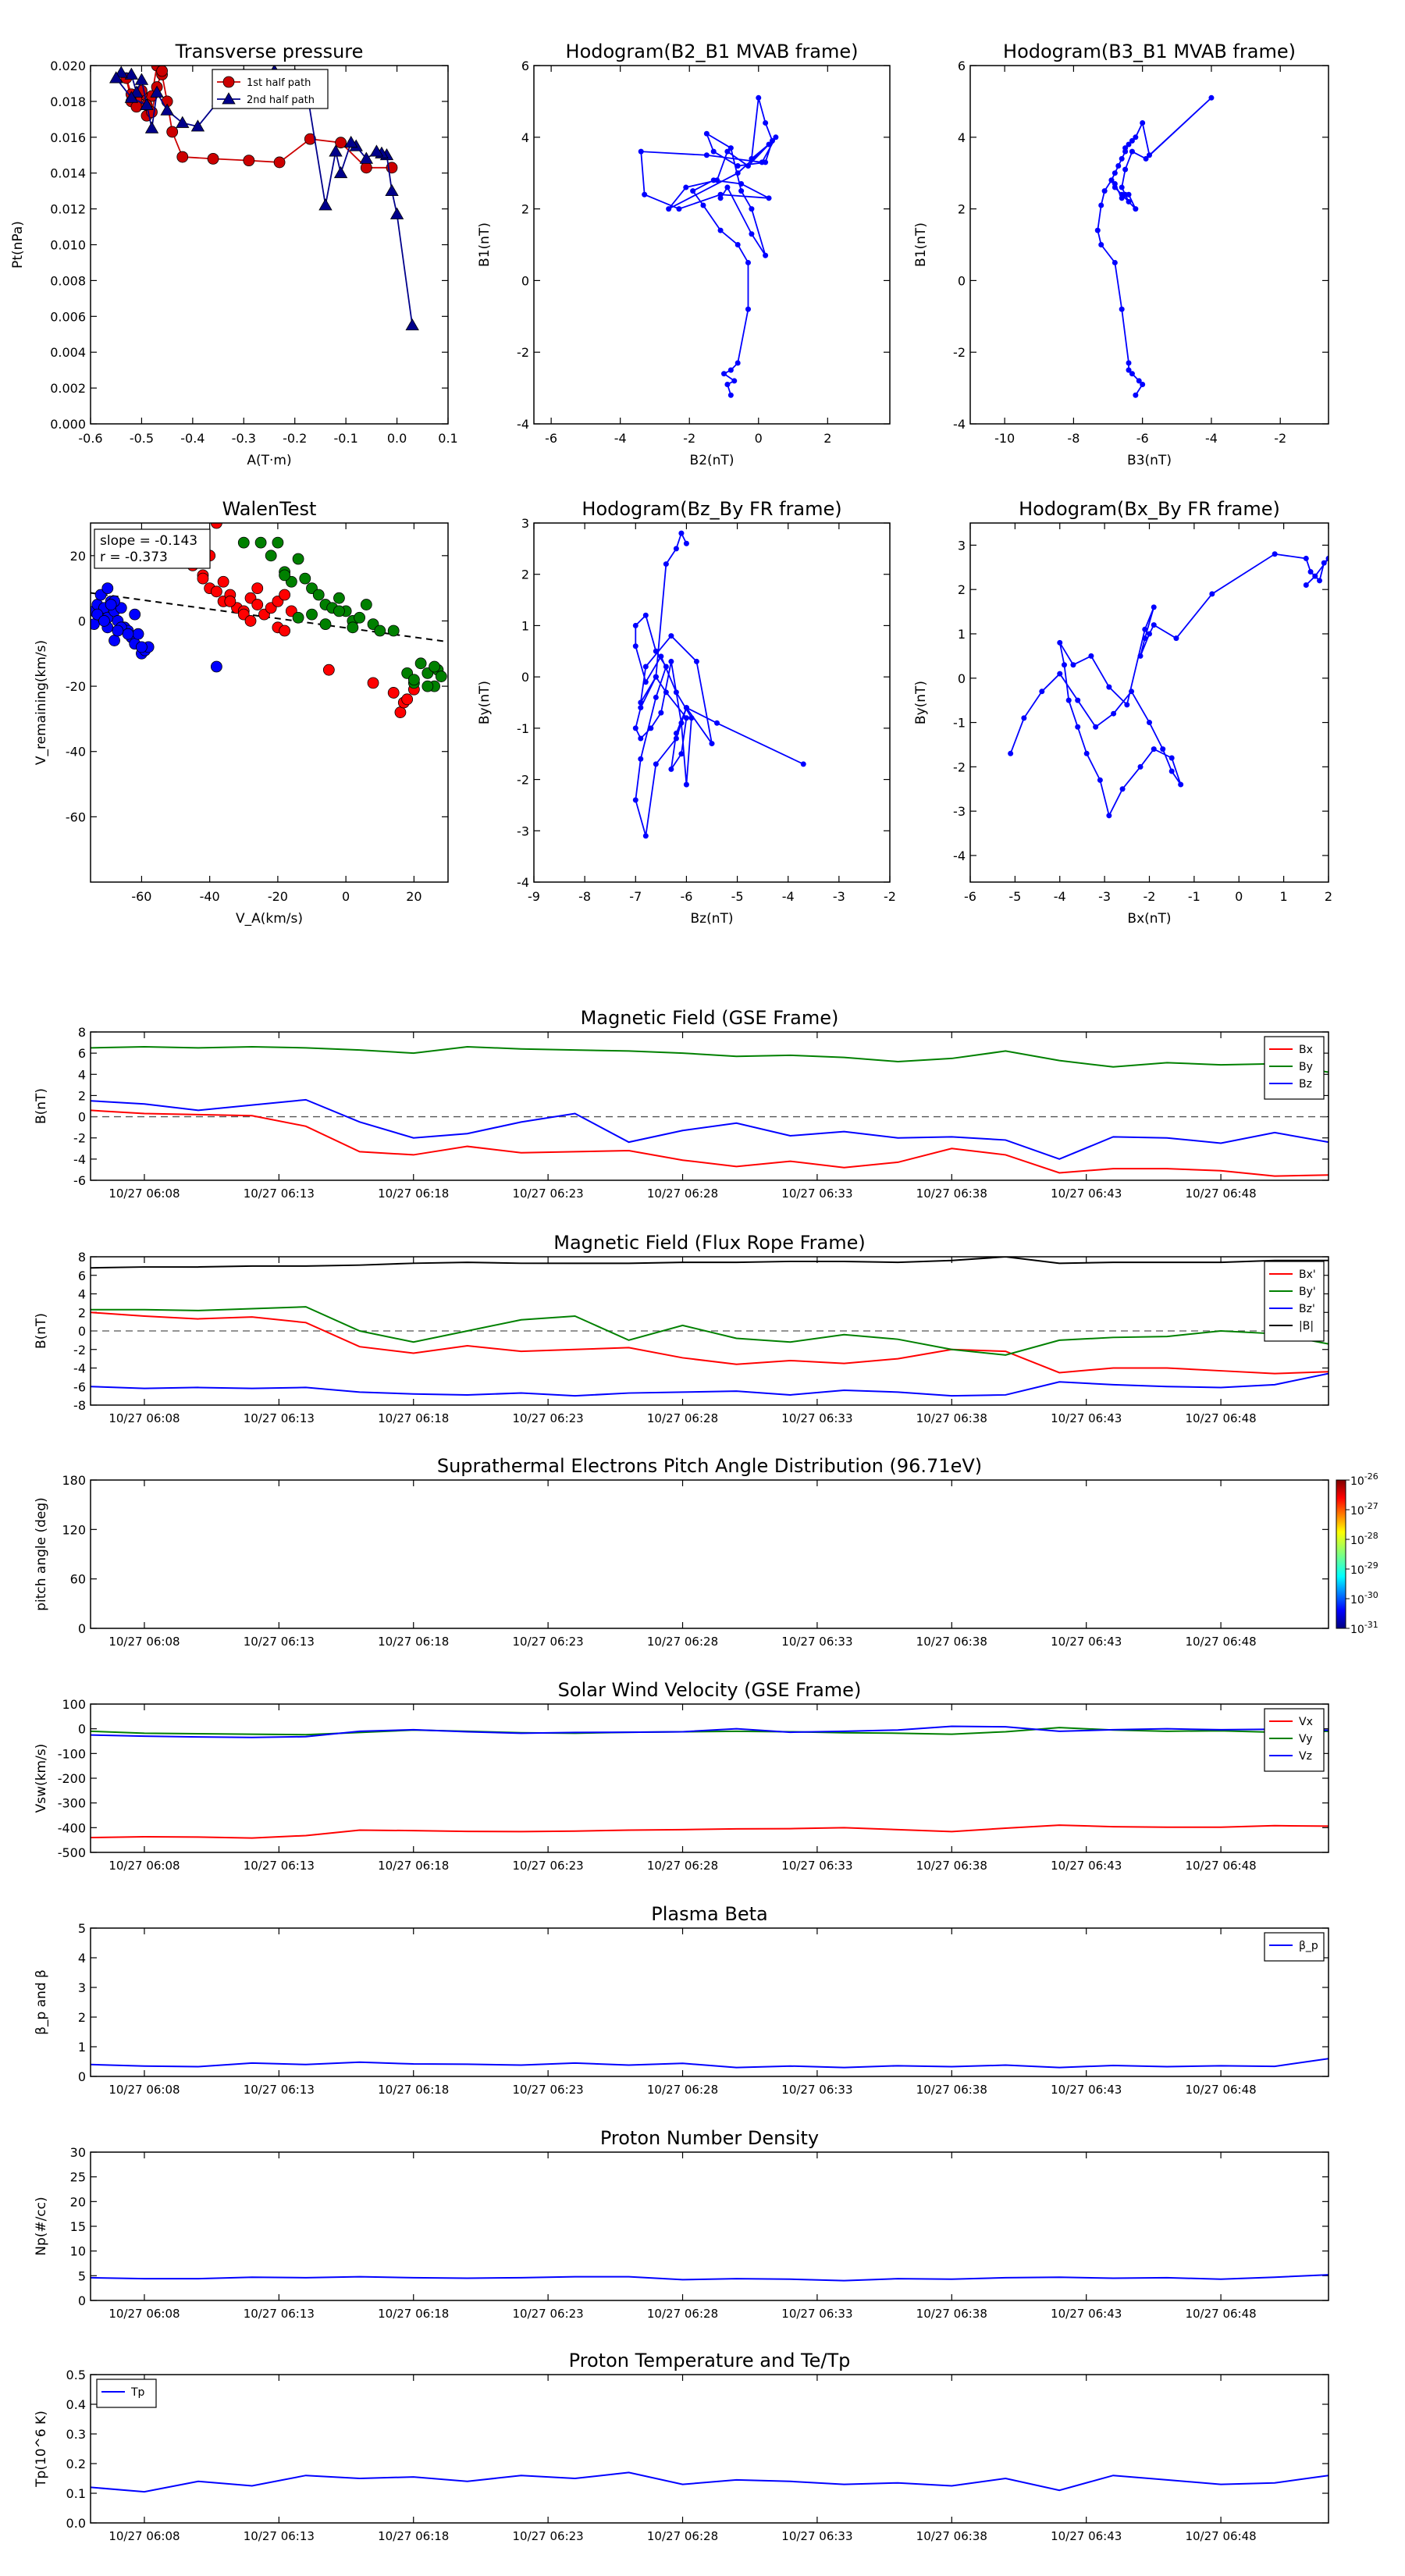 The width and height of the screenshot is (1405, 2576). Describe the element at coordinates (137, 2392) in the screenshot. I see `legend-label: Tp` at that location.